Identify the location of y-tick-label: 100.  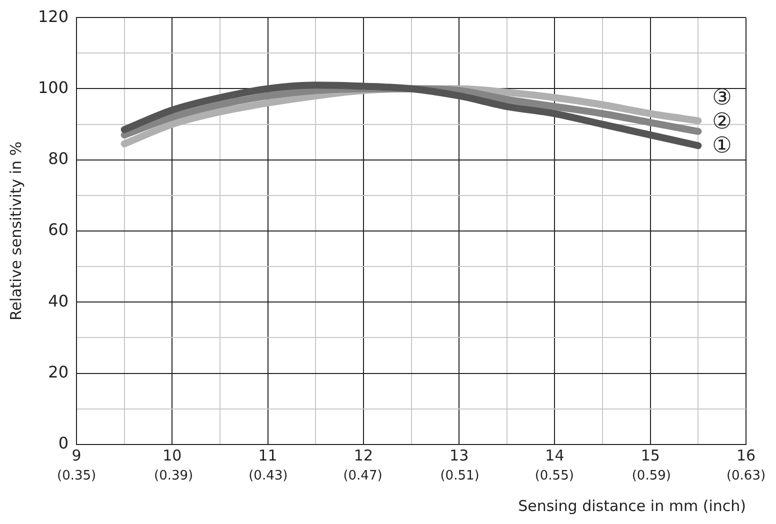
(53, 87).